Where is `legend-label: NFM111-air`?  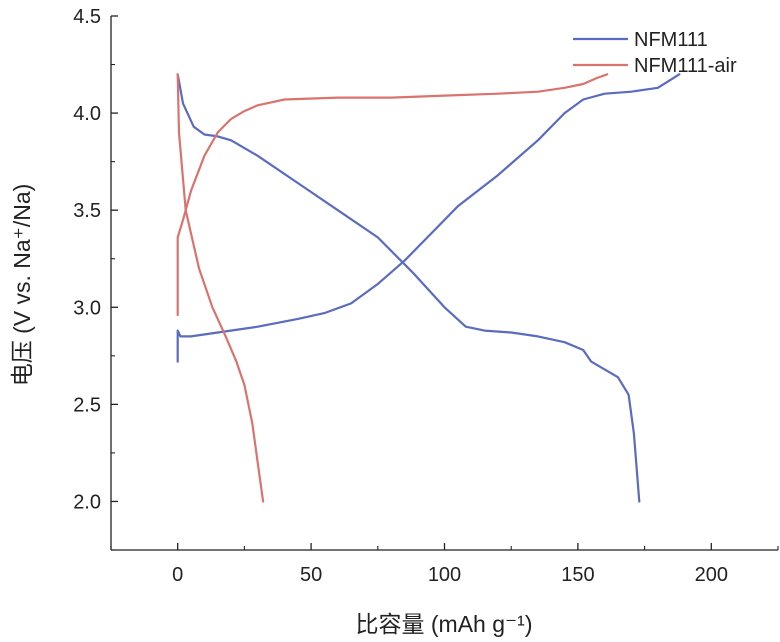
legend-label: NFM111-air is located at coordinates (685, 66).